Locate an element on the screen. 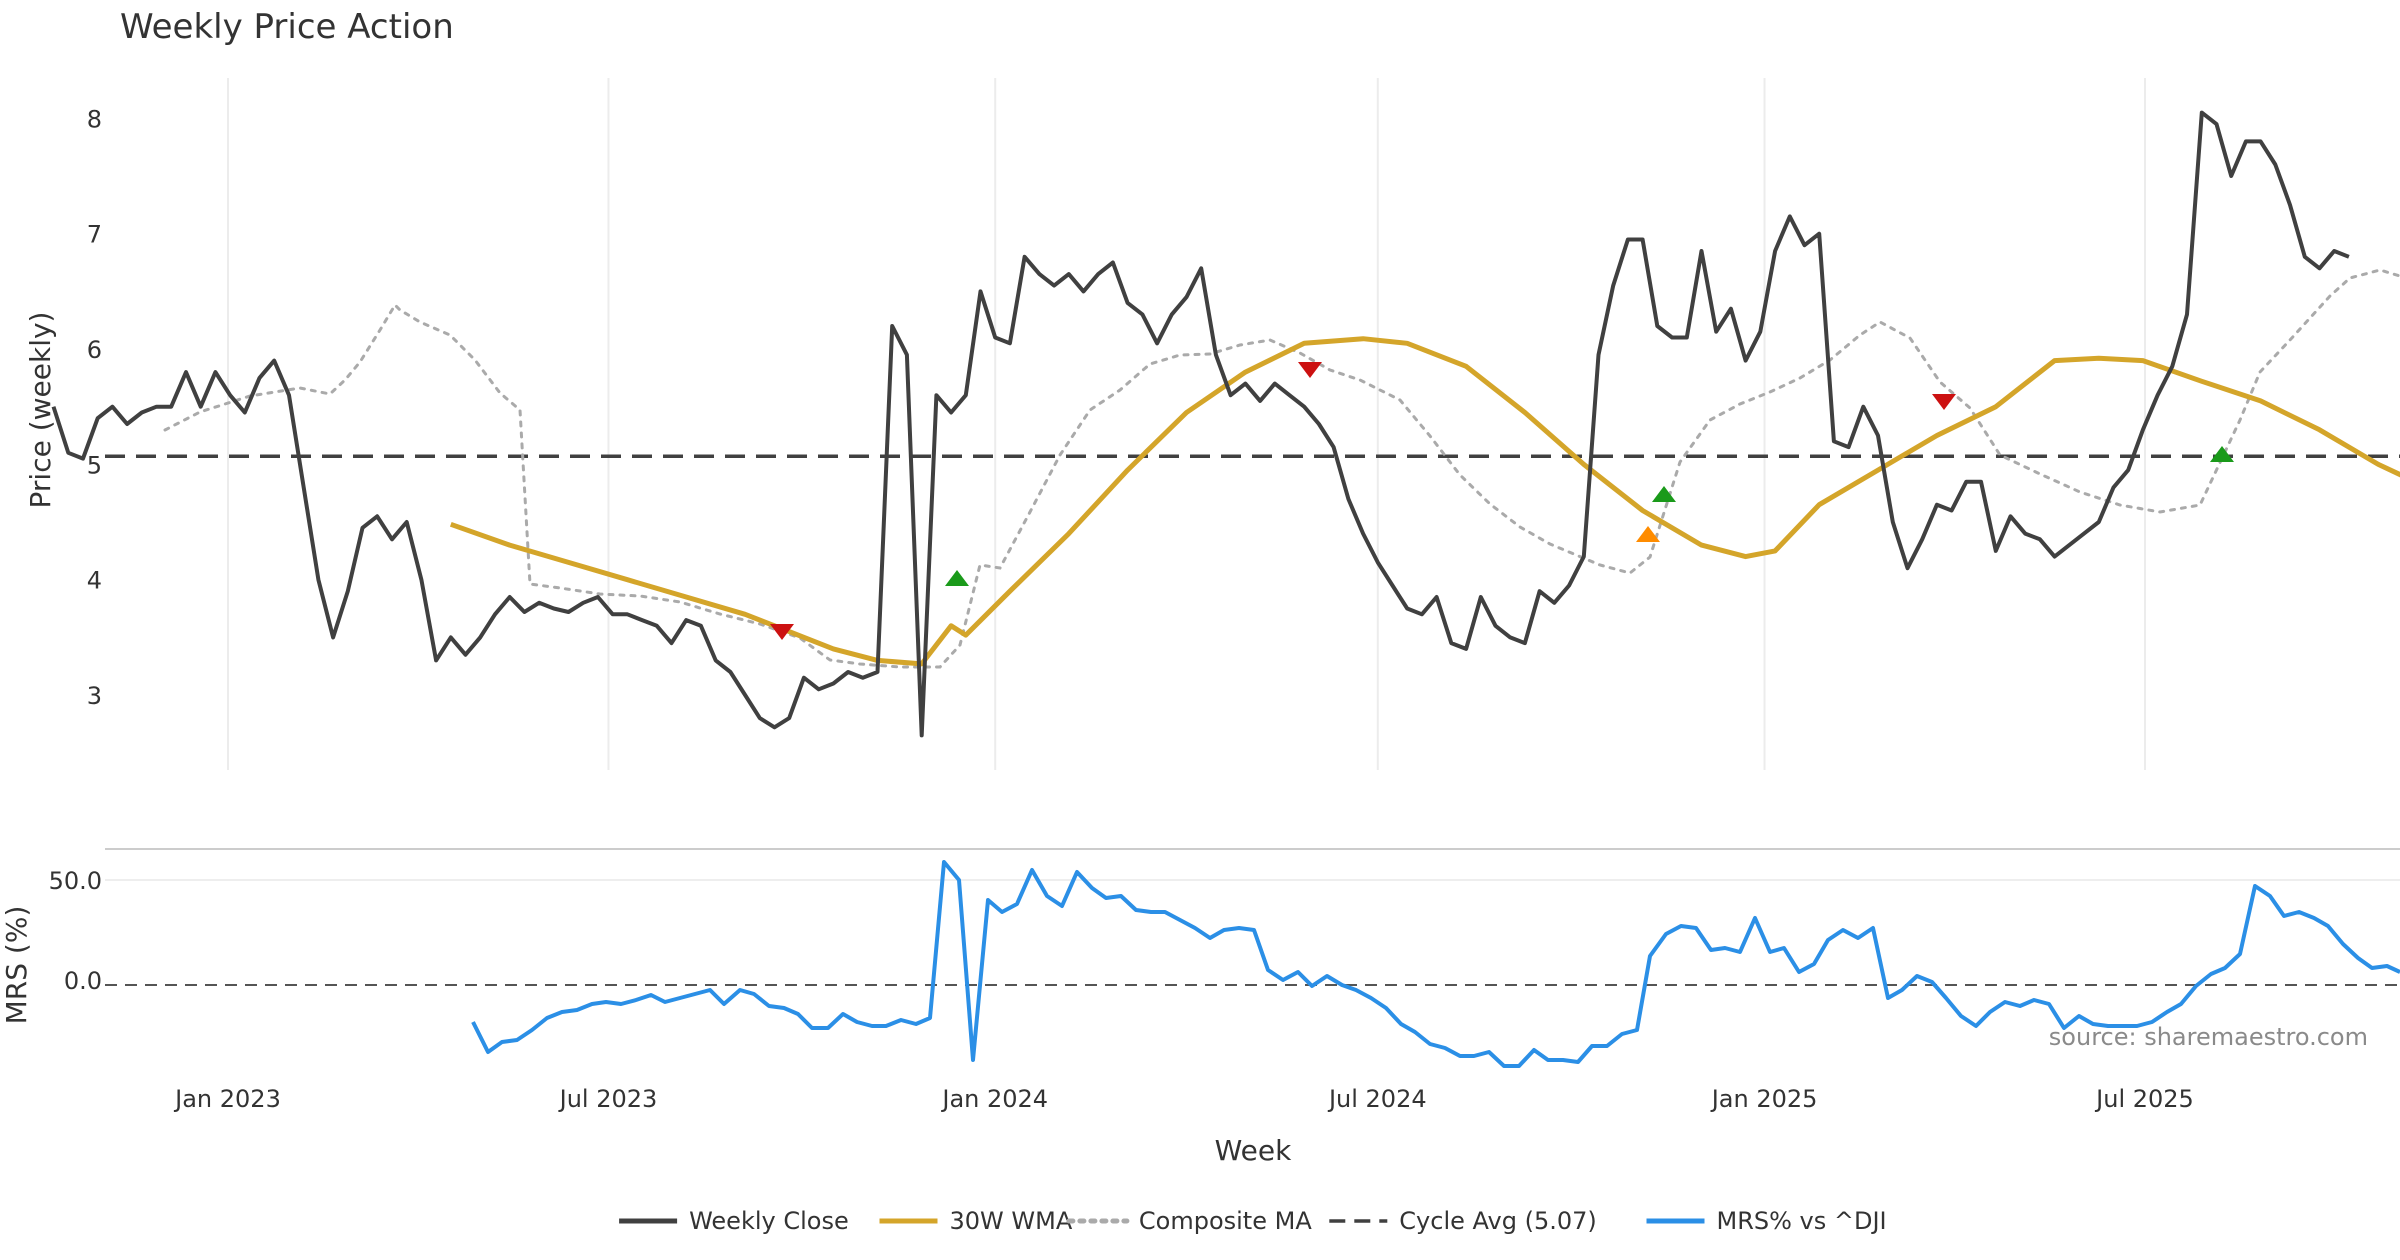 The height and width of the screenshot is (1260, 2400). x-tick-label: Jul 2025 is located at coordinates (2144, 1099).